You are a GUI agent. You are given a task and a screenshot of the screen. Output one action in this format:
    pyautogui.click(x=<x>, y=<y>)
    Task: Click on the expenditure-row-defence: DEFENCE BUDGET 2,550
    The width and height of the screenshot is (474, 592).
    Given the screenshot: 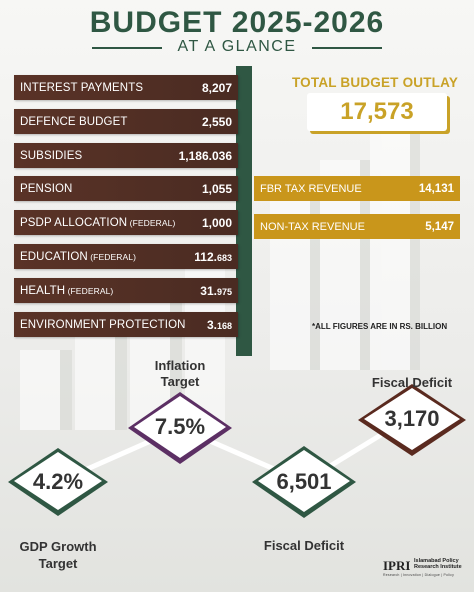 What is the action you would take?
    pyautogui.click(x=126, y=121)
    